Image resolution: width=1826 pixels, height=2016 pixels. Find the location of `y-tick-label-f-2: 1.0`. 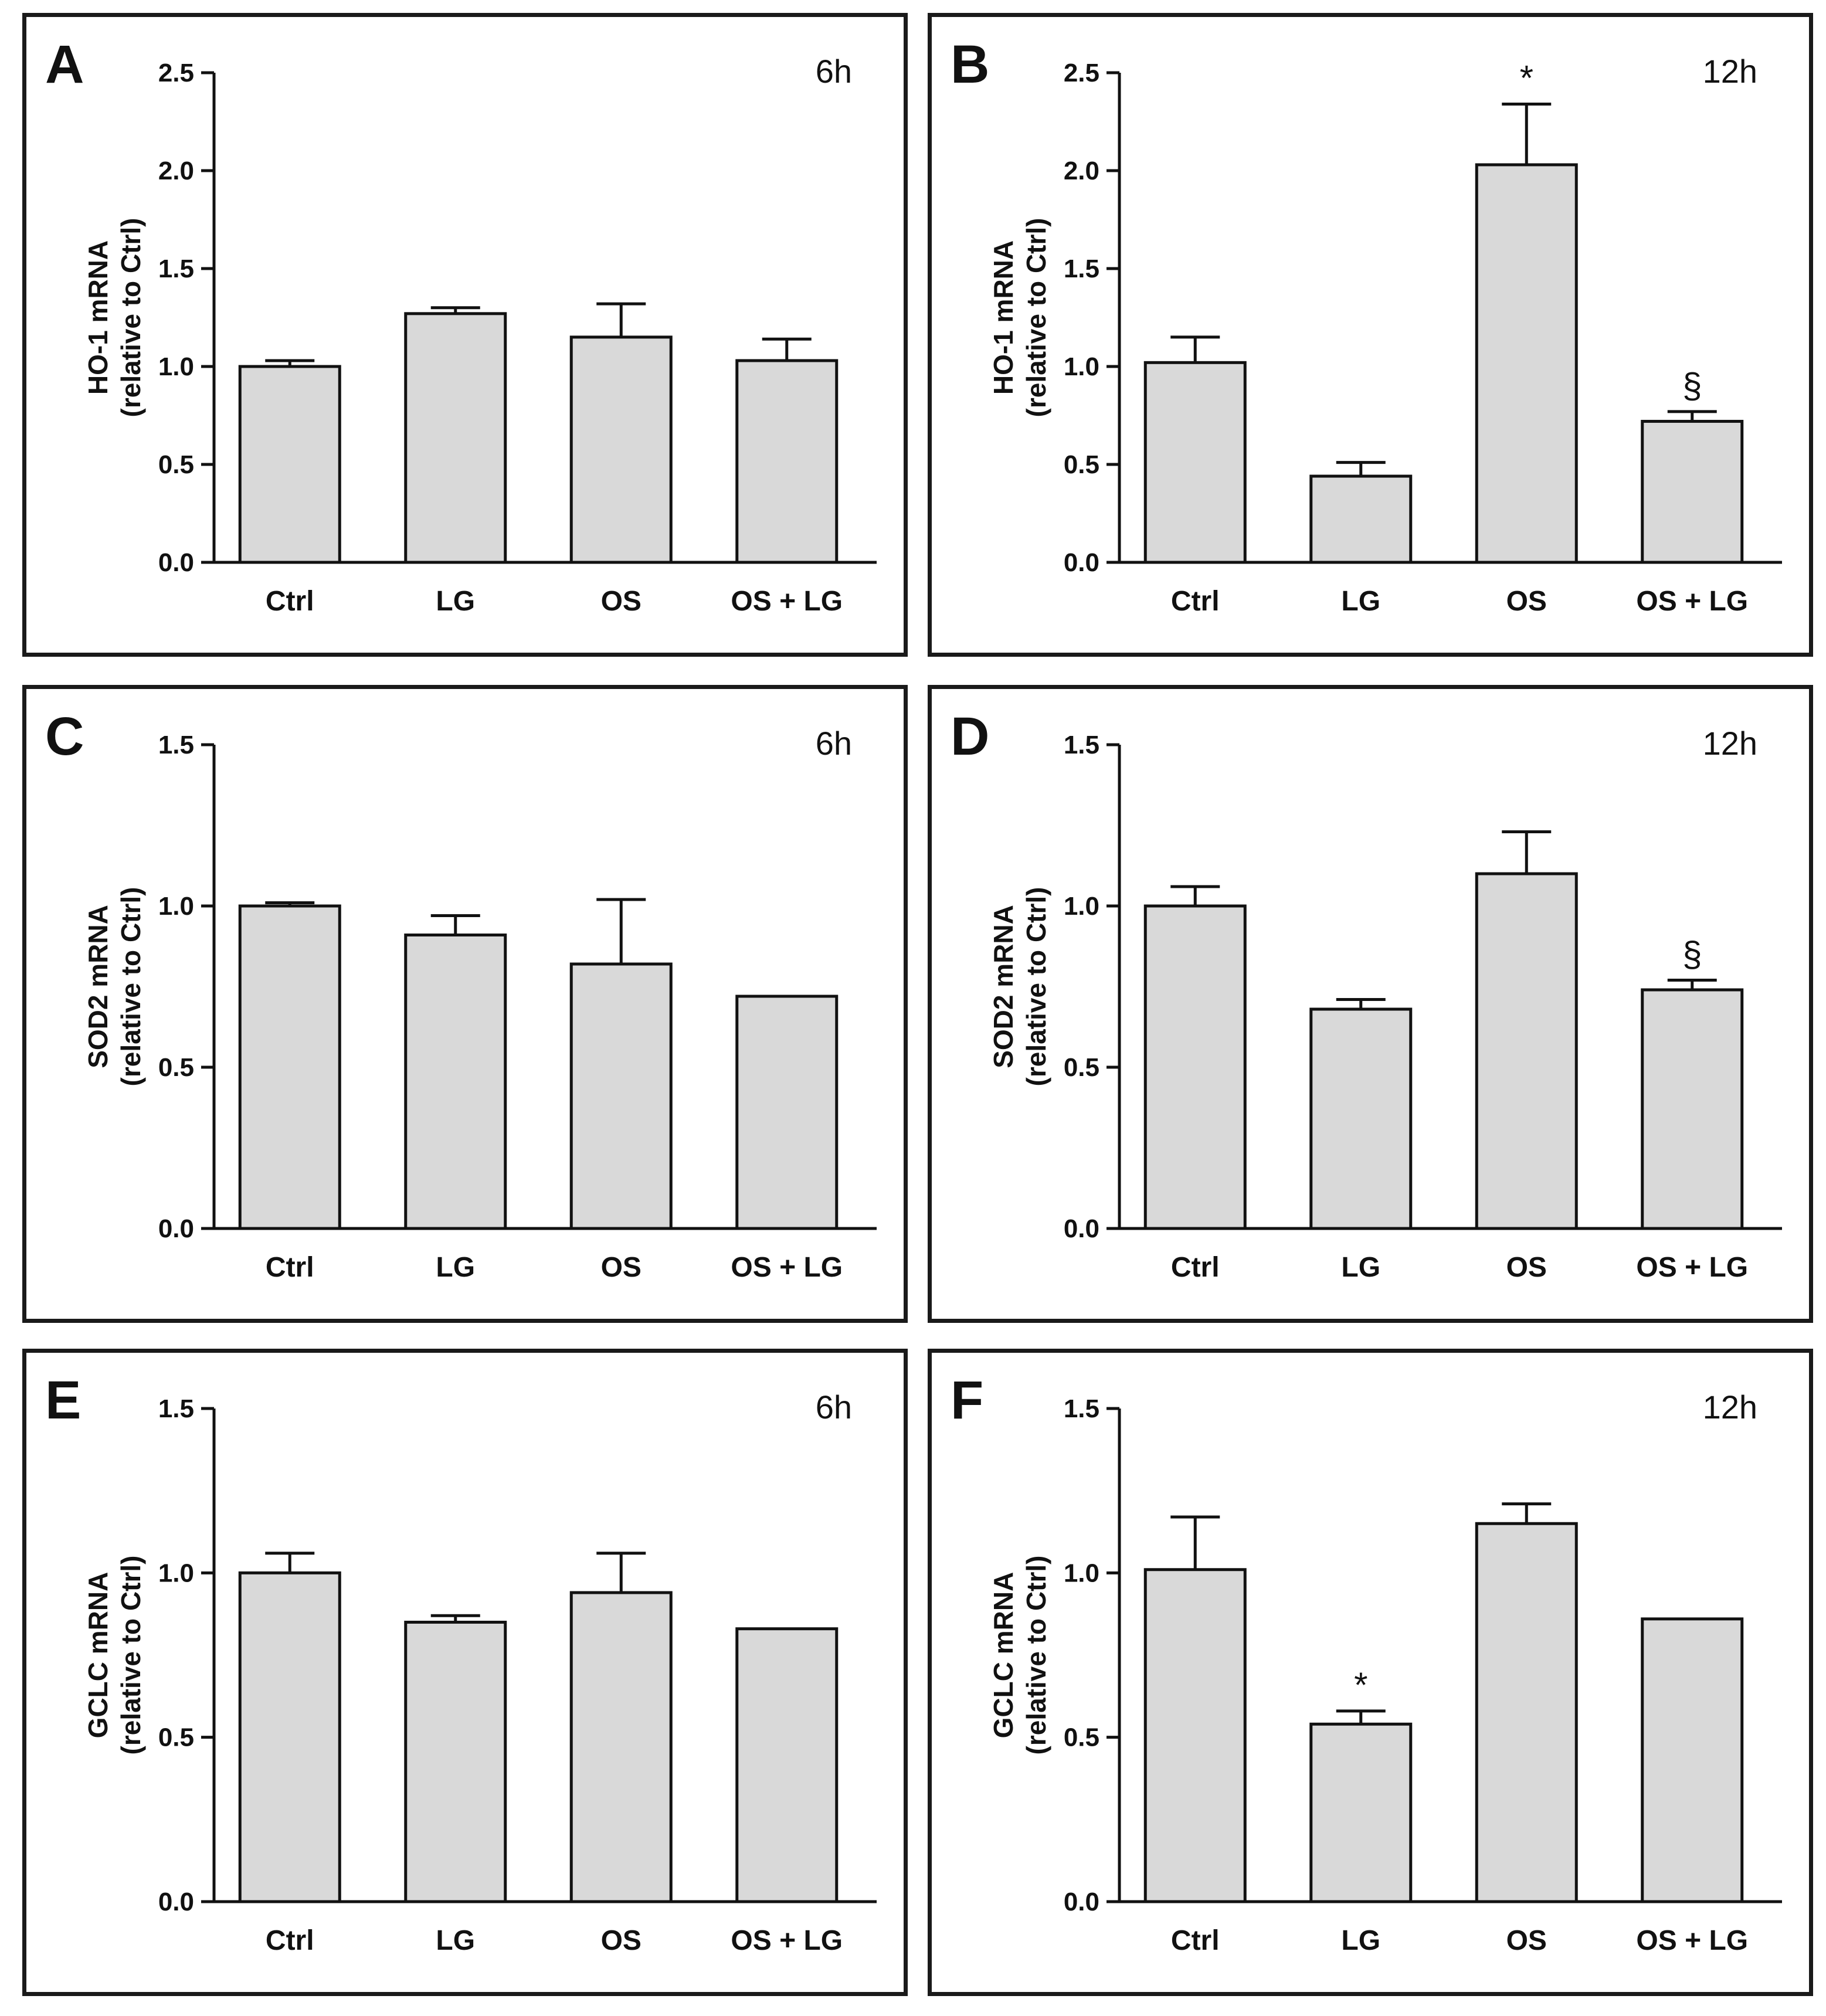

y-tick-label-f-2: 1.0 is located at coordinates (1081, 1573).